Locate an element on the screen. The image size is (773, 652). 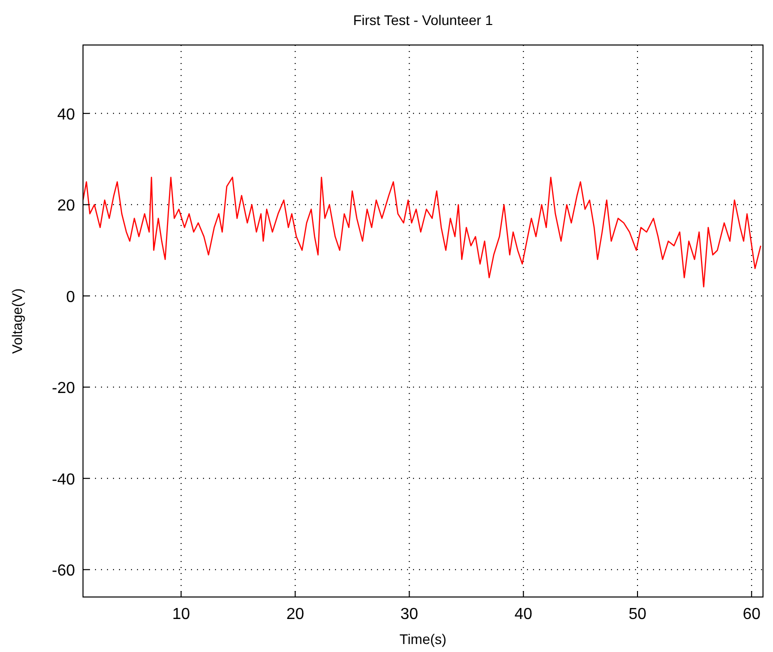
x-tick-label: 40 is located at coordinates (523, 614).